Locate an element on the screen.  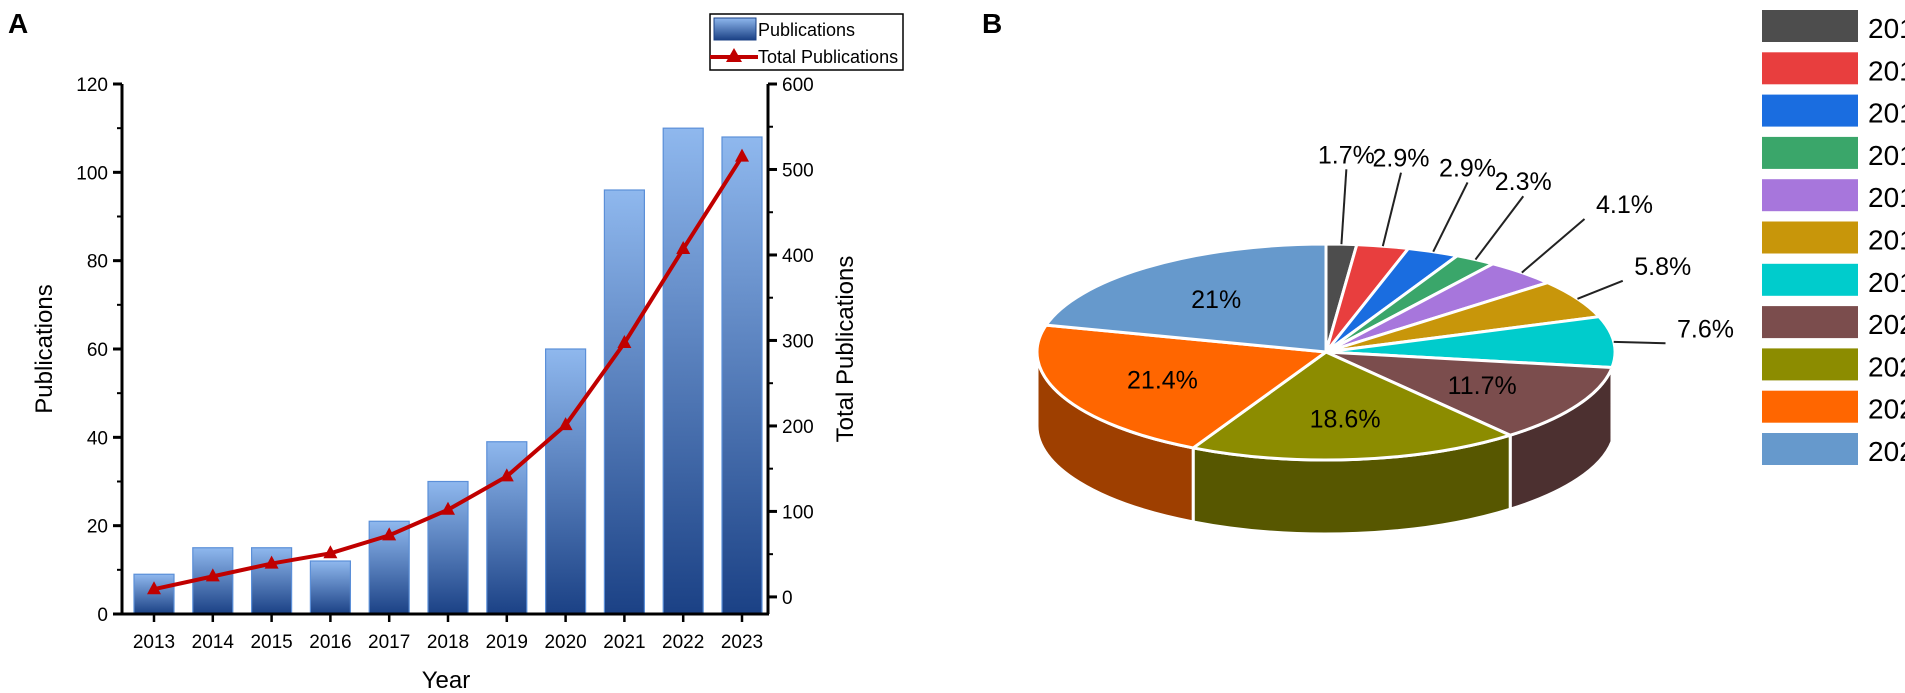
pie-value-label: 18.6% is located at coordinates (1345, 420).